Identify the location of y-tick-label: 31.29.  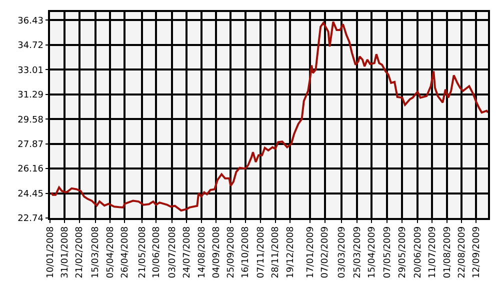
(31, 95).